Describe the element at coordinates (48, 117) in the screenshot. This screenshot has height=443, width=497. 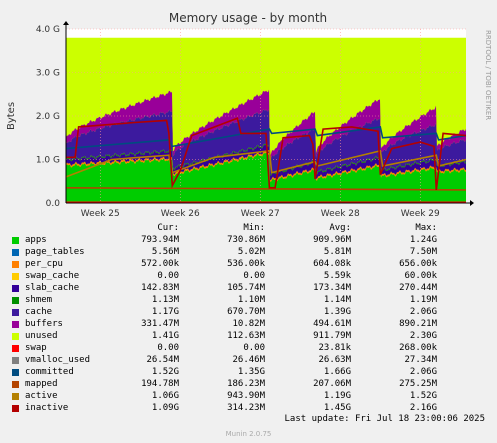
I see `y-tick-label: 2.0 G` at that location.